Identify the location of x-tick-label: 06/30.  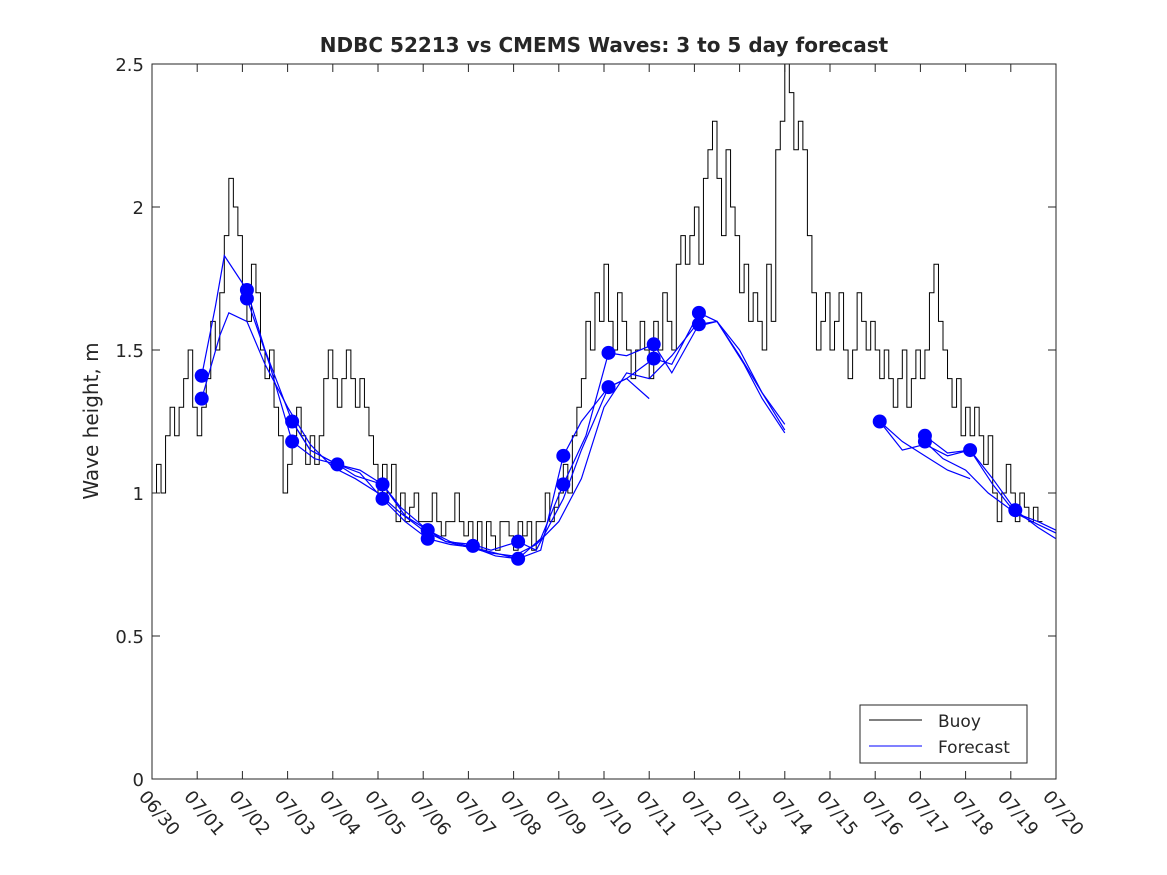
(158, 813).